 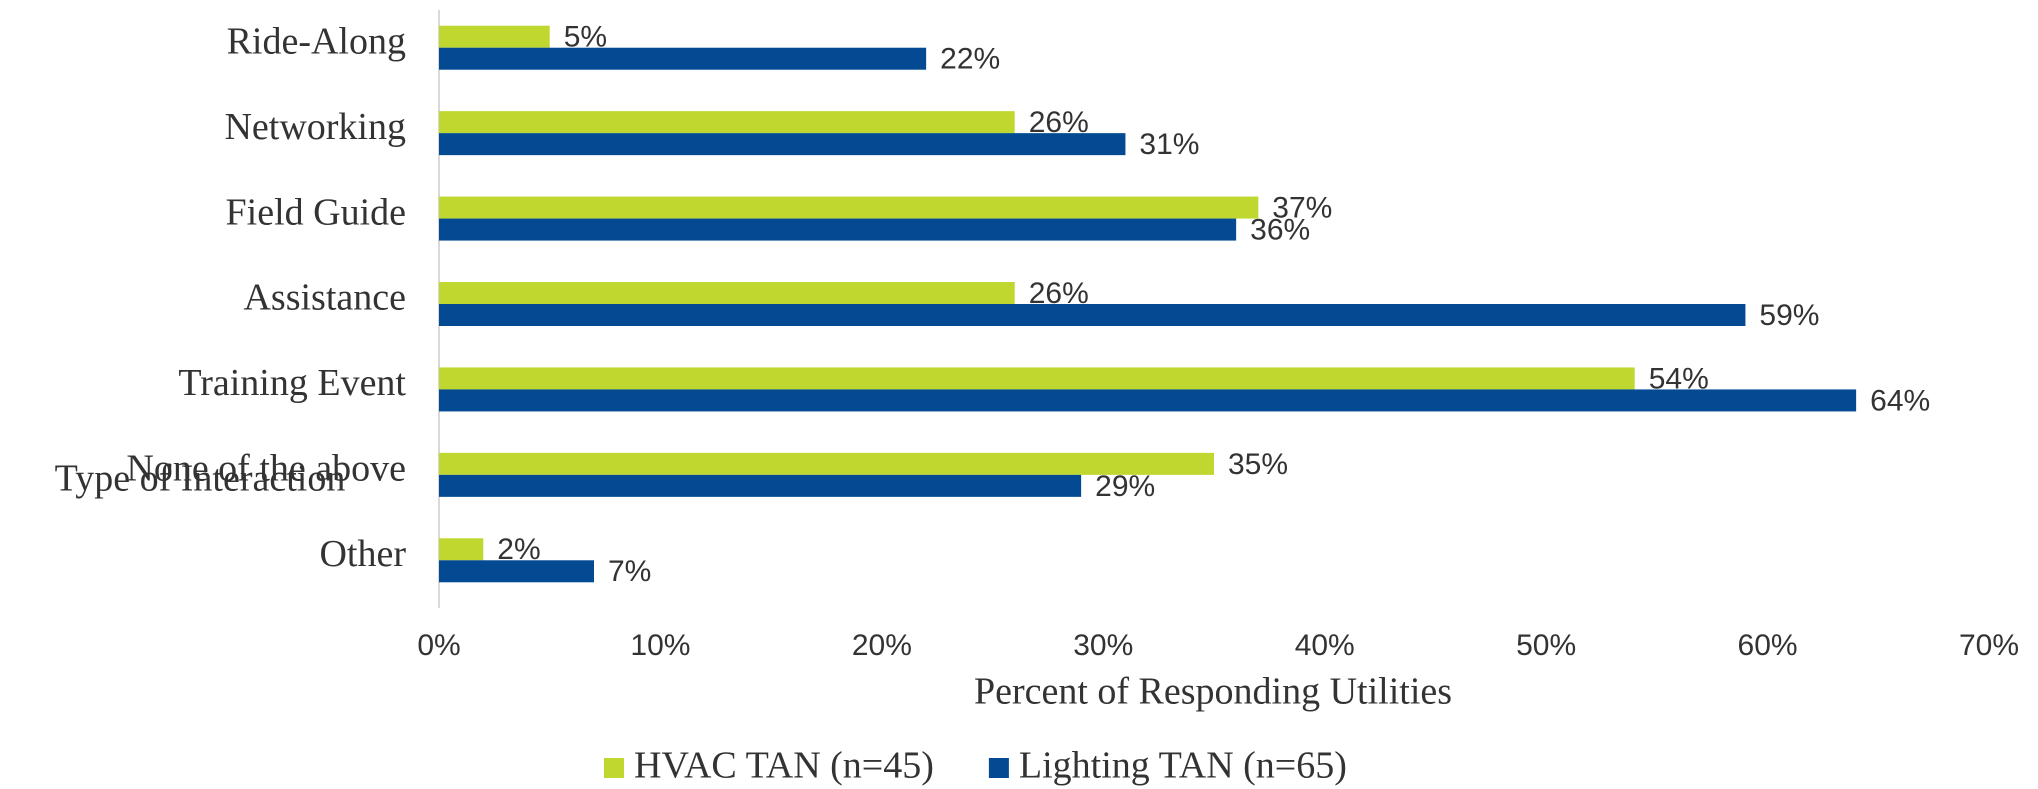 What do you see at coordinates (1900, 400) in the screenshot?
I see `value-label: 64%` at bounding box center [1900, 400].